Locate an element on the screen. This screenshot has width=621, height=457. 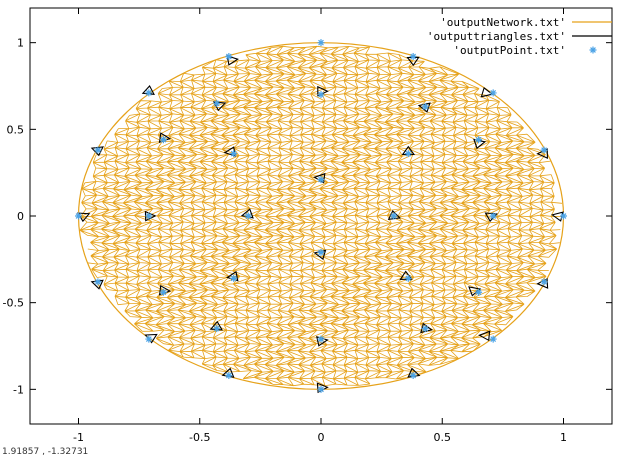
x-tick-label: 0 is located at coordinates (321, 437).